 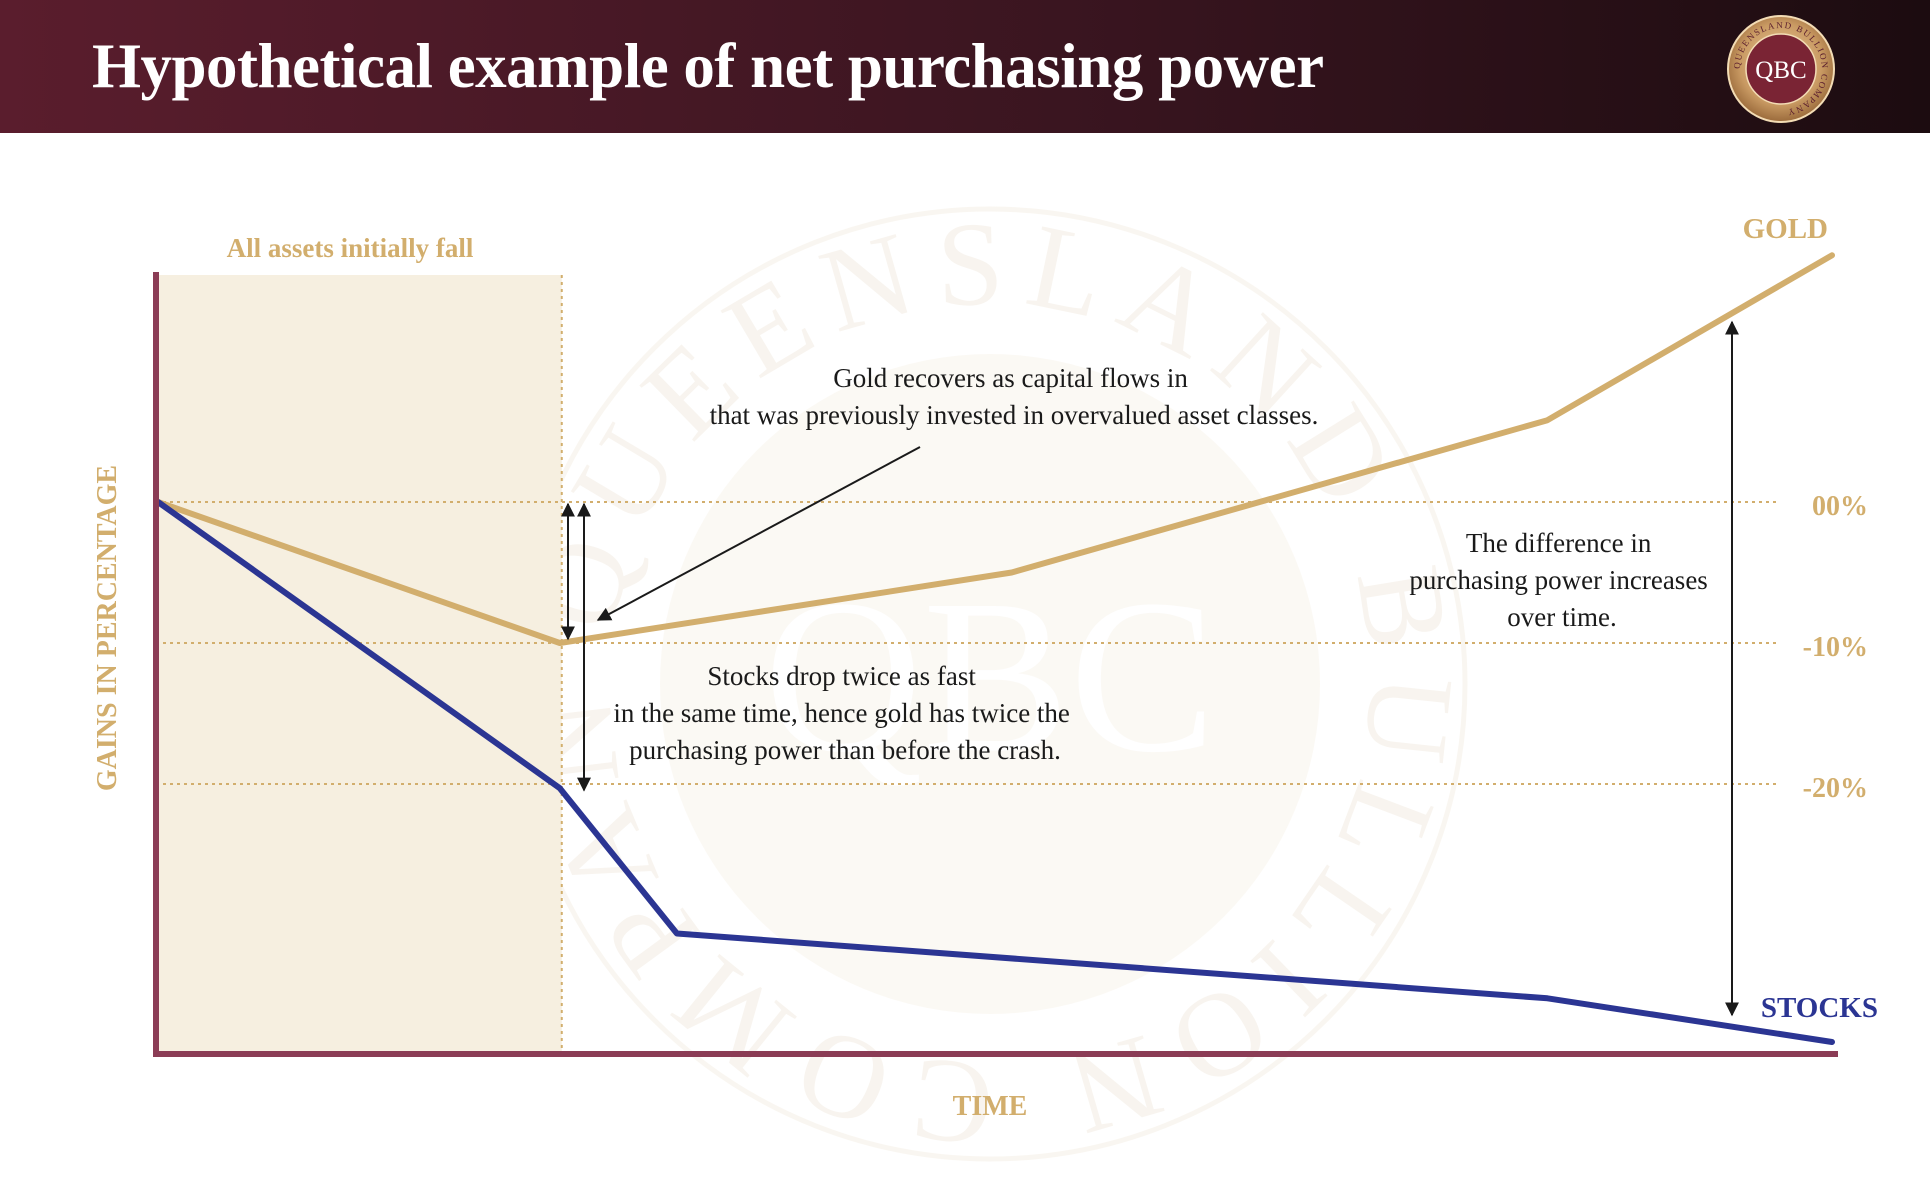 I want to click on y-tick-label: -20%, so click(x=1835, y=788).